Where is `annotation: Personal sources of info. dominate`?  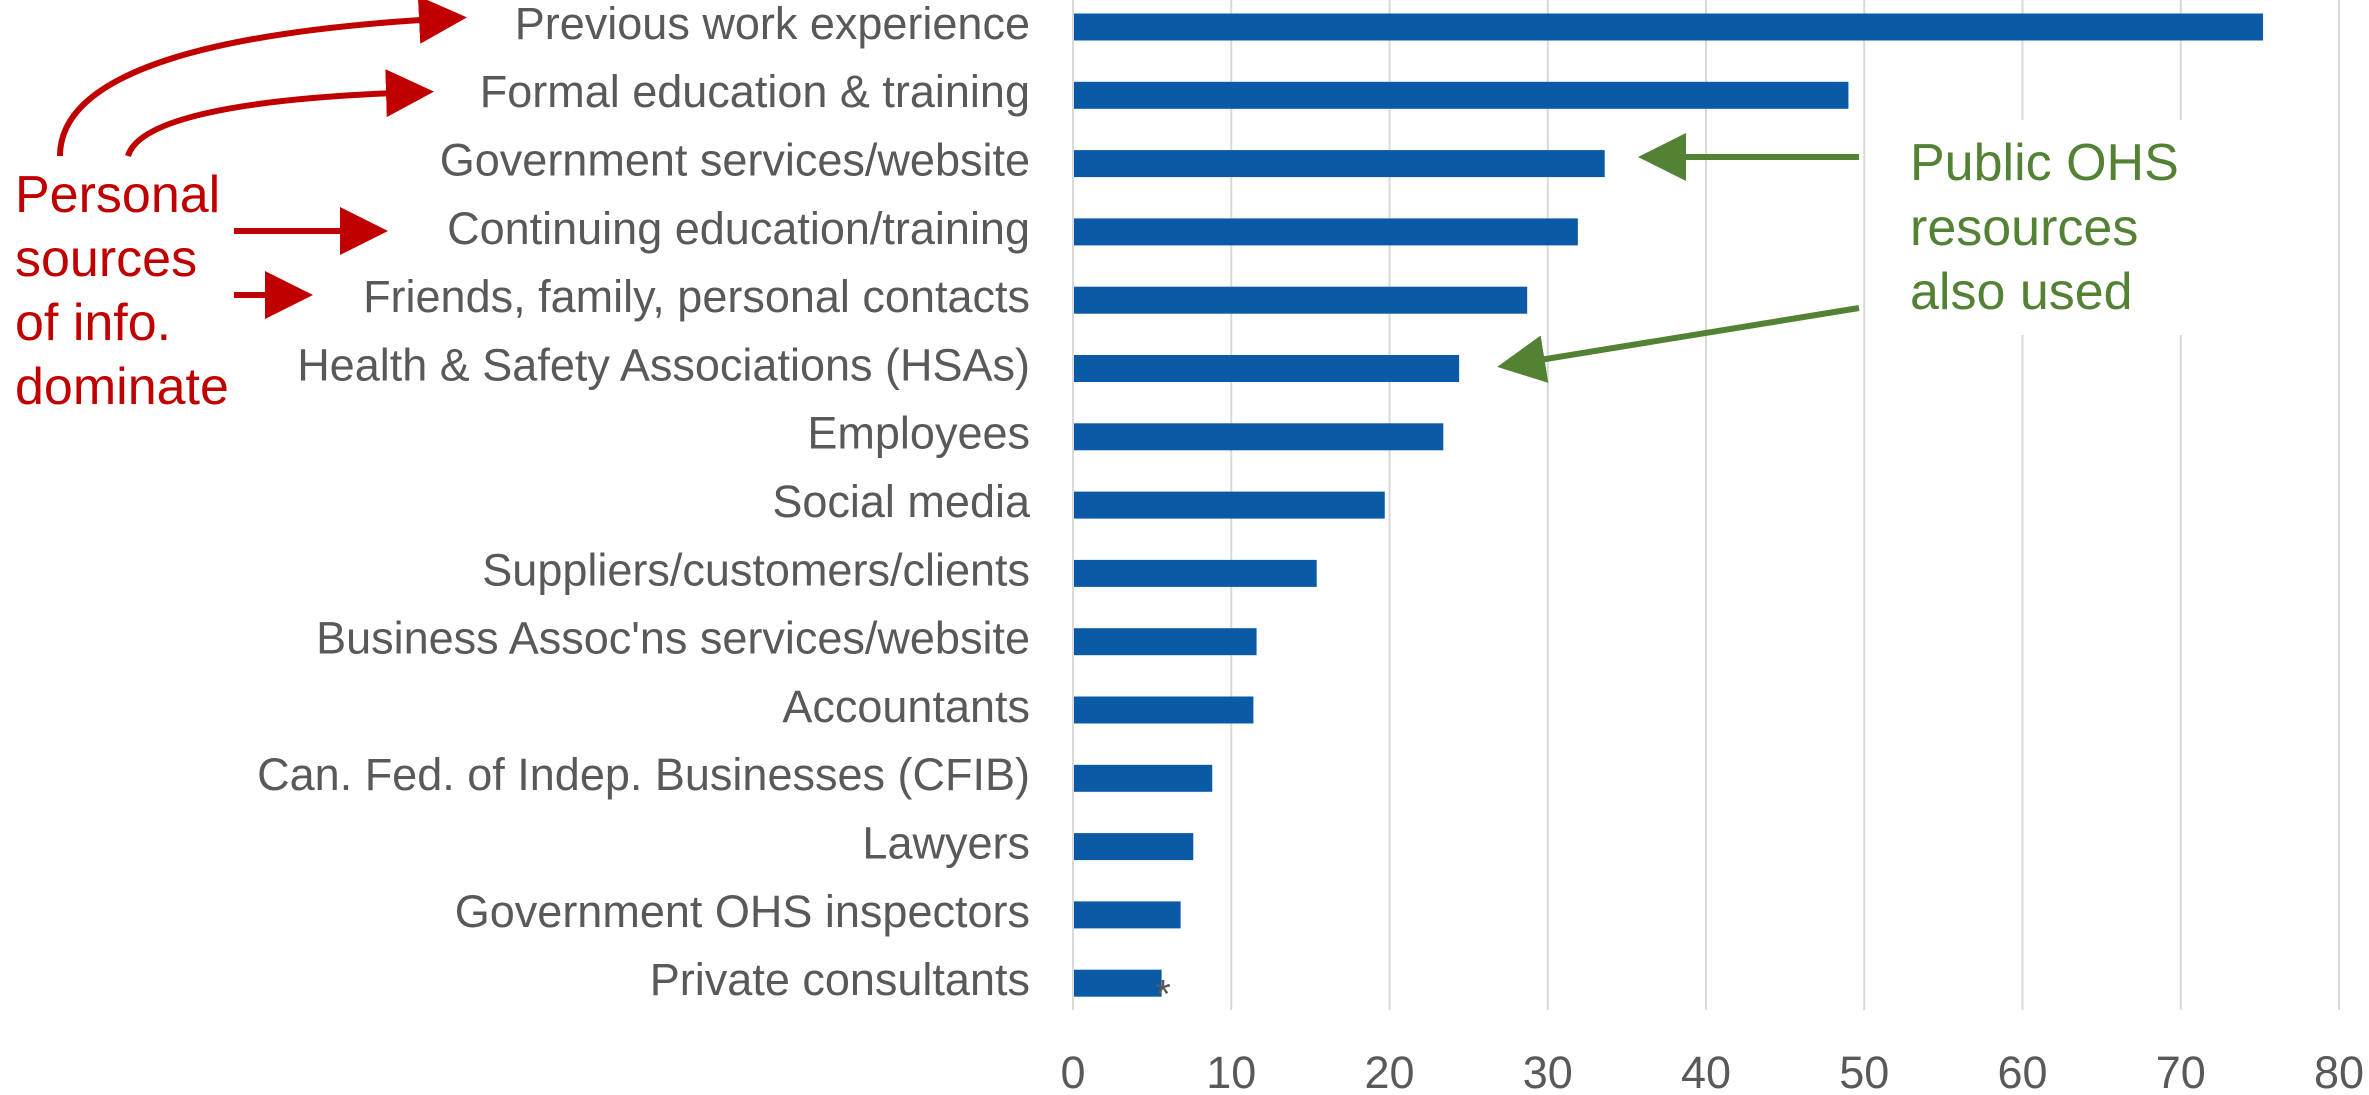 annotation: Personal sources of info. dominate is located at coordinates (125, 291).